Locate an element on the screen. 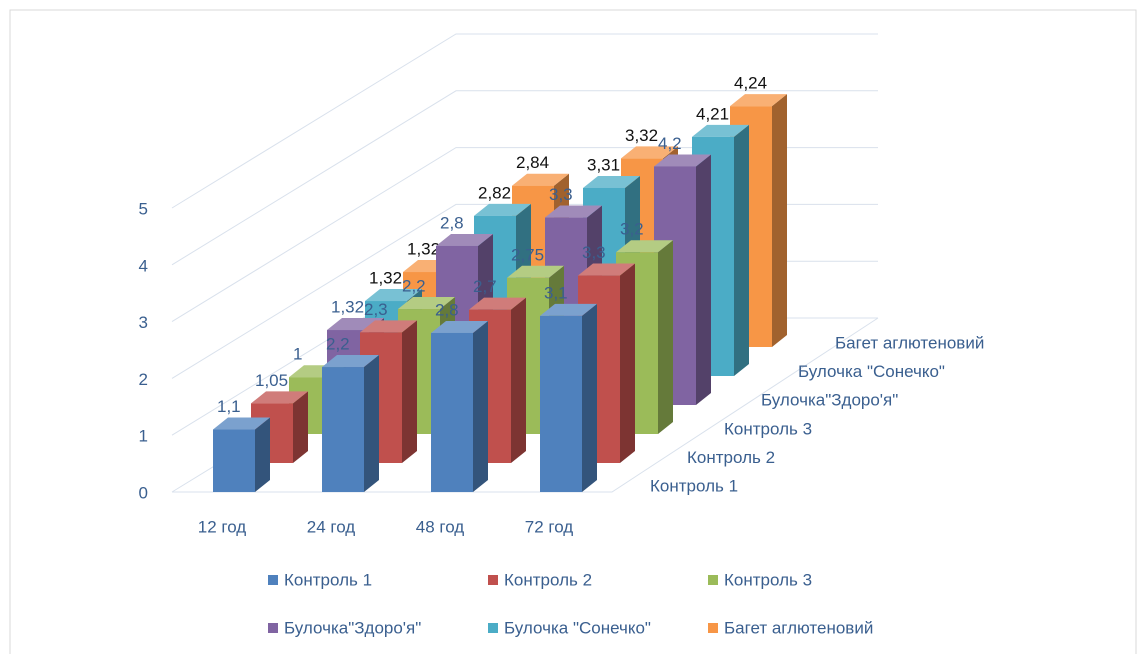 This screenshot has width=1147, height=654. legend-label: Булочка "Сонечко" is located at coordinates (577, 627).